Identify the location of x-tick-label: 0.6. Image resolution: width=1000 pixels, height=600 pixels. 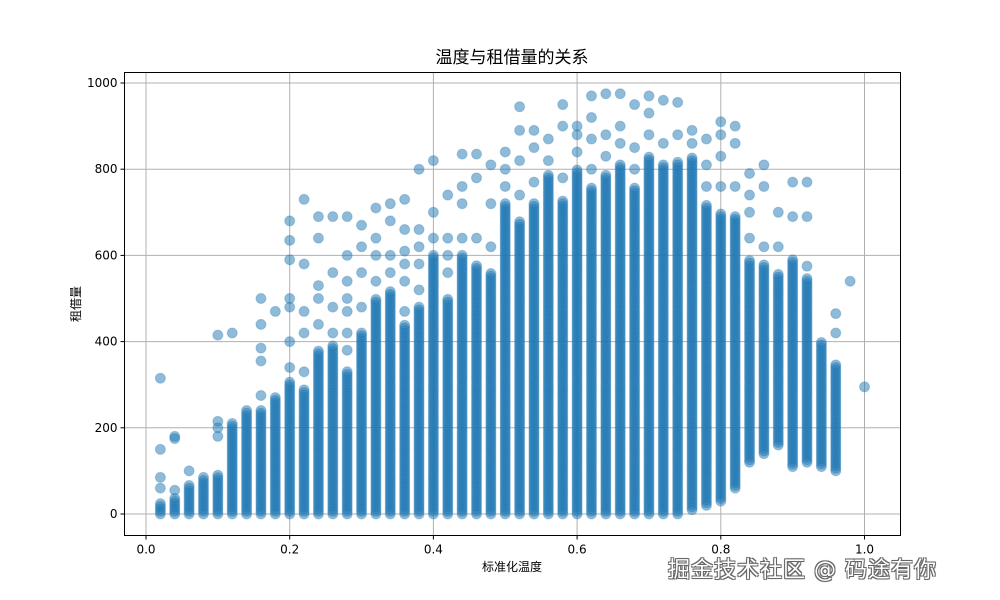
(577, 550).